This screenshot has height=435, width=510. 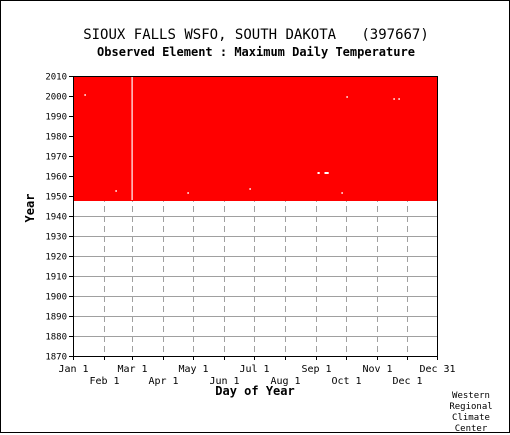 I want to click on x-tick-label: Apr 1, so click(x=163, y=381).